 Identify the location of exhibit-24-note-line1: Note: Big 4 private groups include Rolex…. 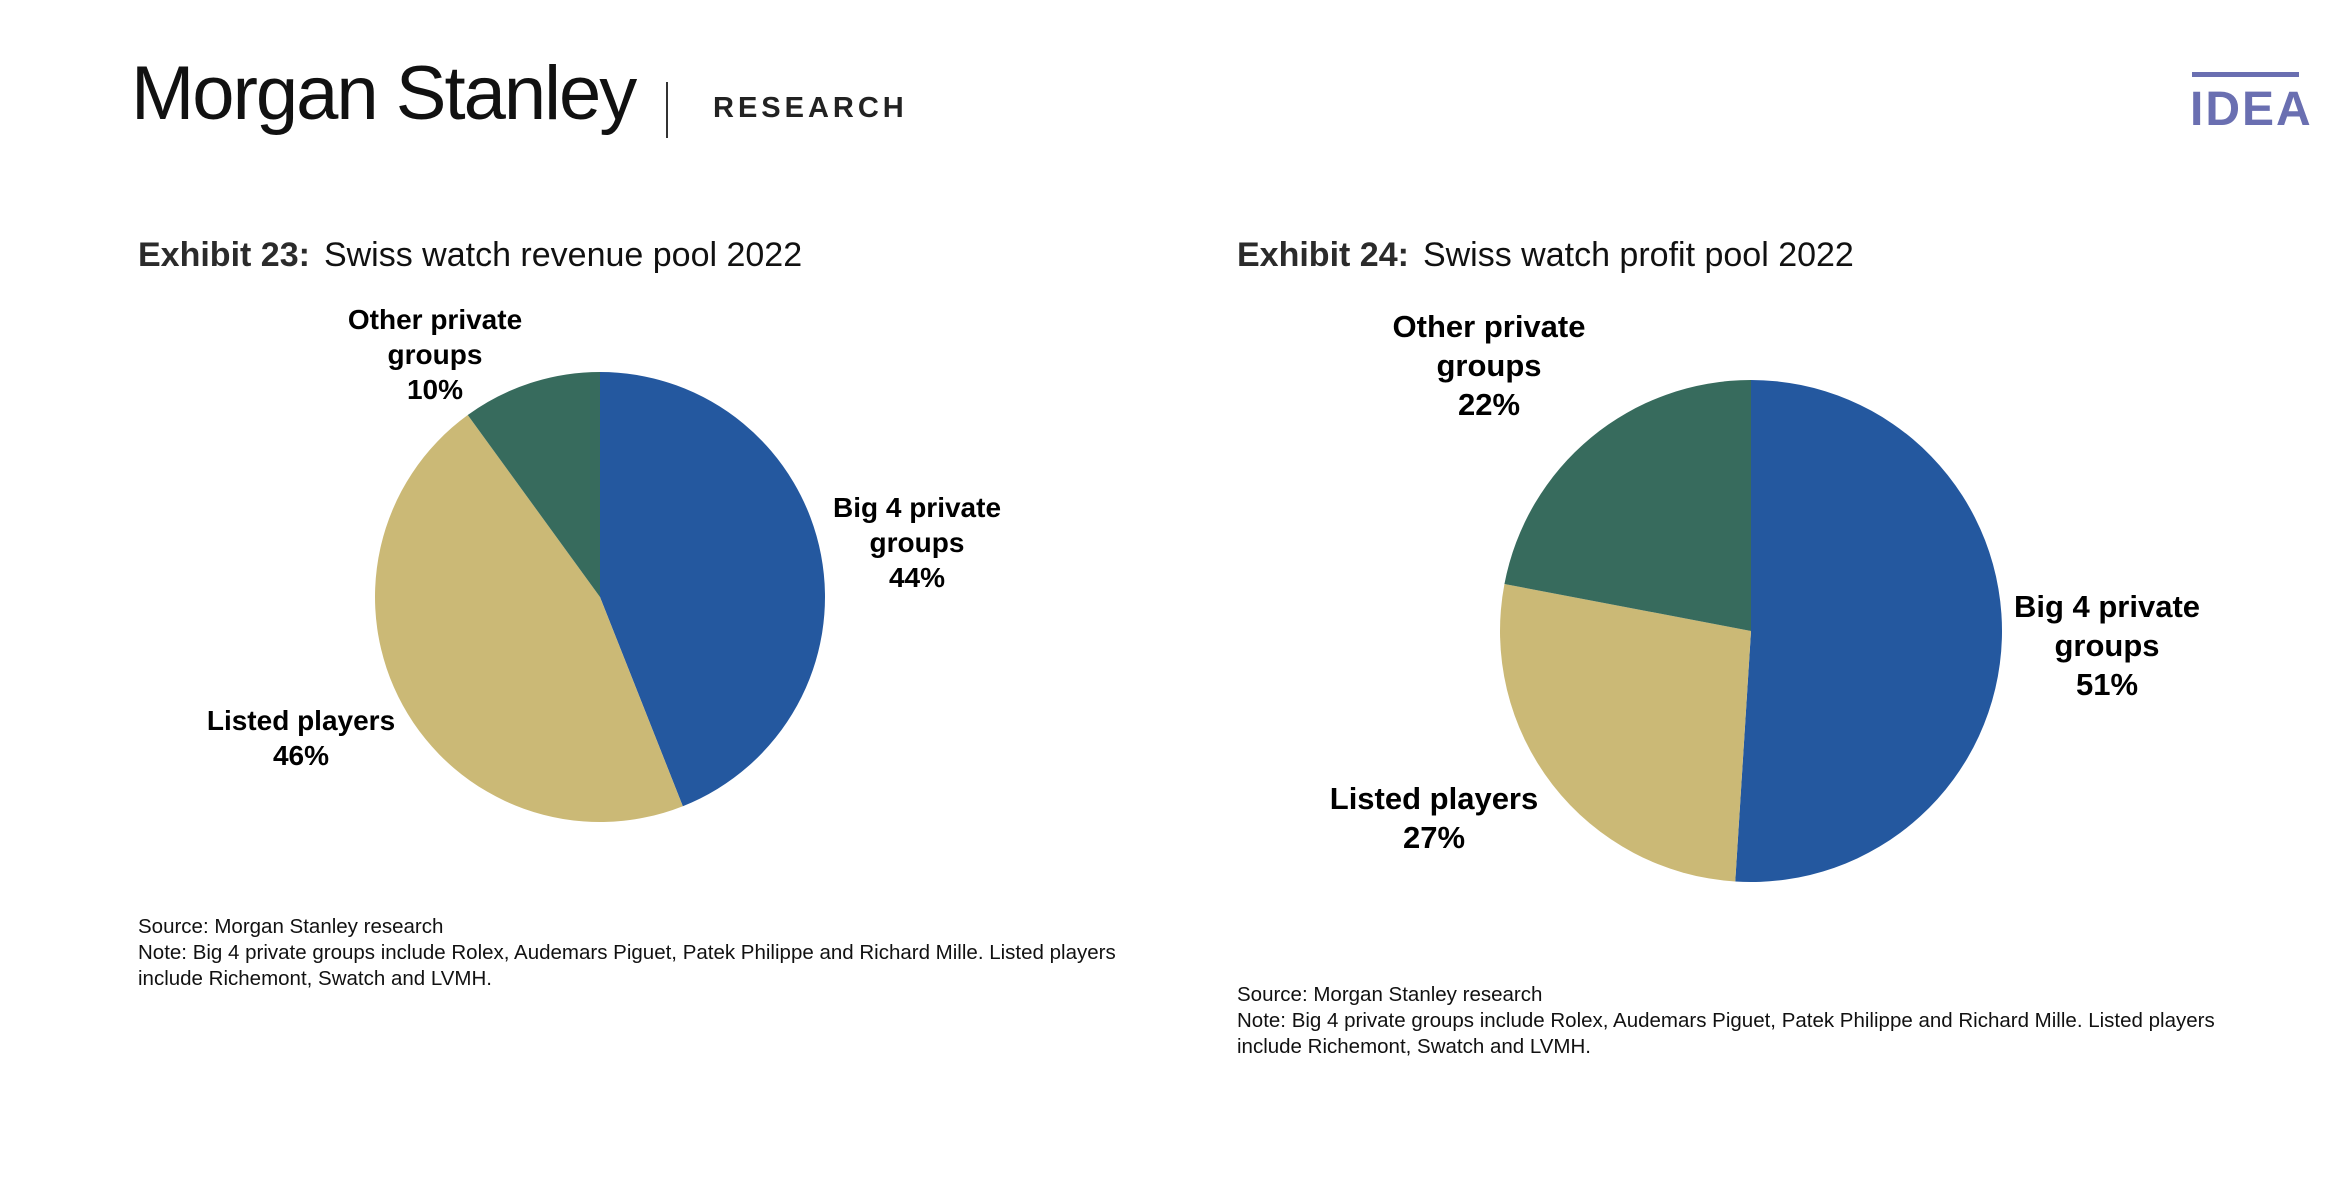
(1726, 1021).